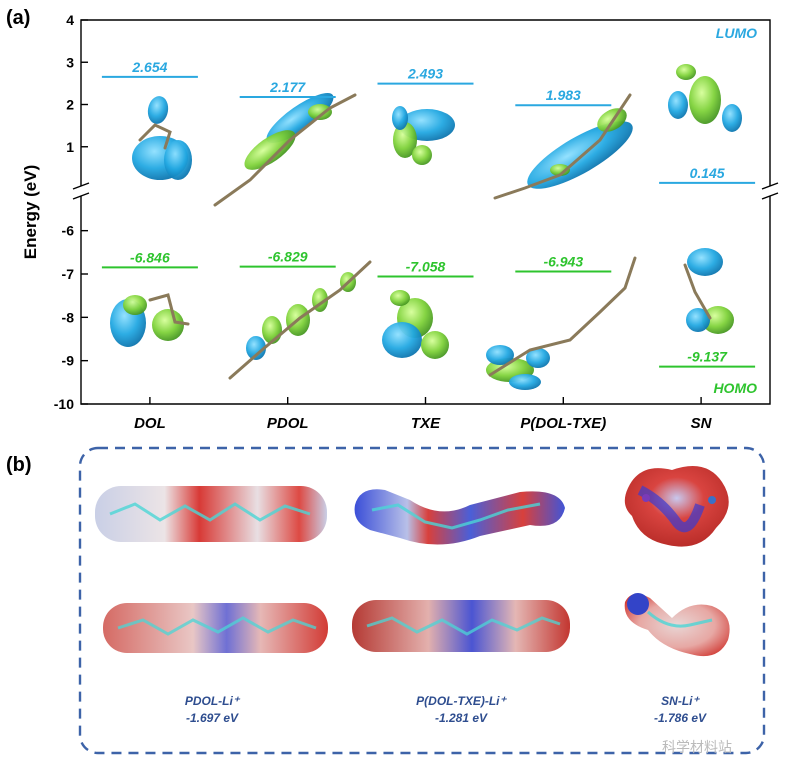  What do you see at coordinates (425, 74) in the screenshot?
I see `lumo-value-label: 2.493` at bounding box center [425, 74].